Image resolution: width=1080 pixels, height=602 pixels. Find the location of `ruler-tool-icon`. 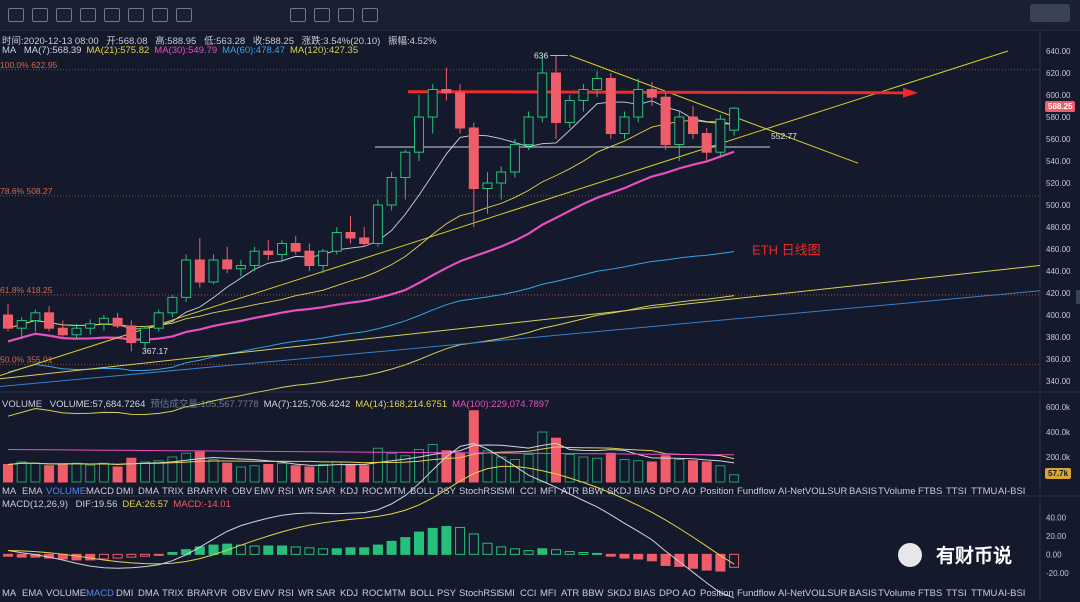

ruler-tool-icon is located at coordinates (184, 15).